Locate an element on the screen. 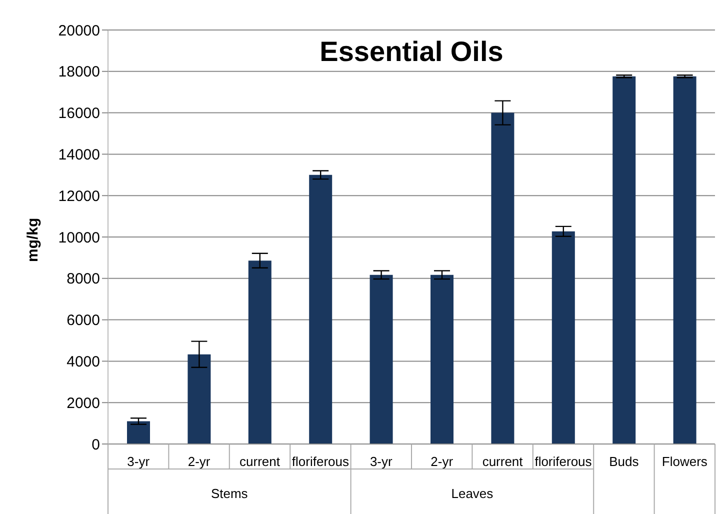  y-tick-label: 6000 is located at coordinates (83, 321).